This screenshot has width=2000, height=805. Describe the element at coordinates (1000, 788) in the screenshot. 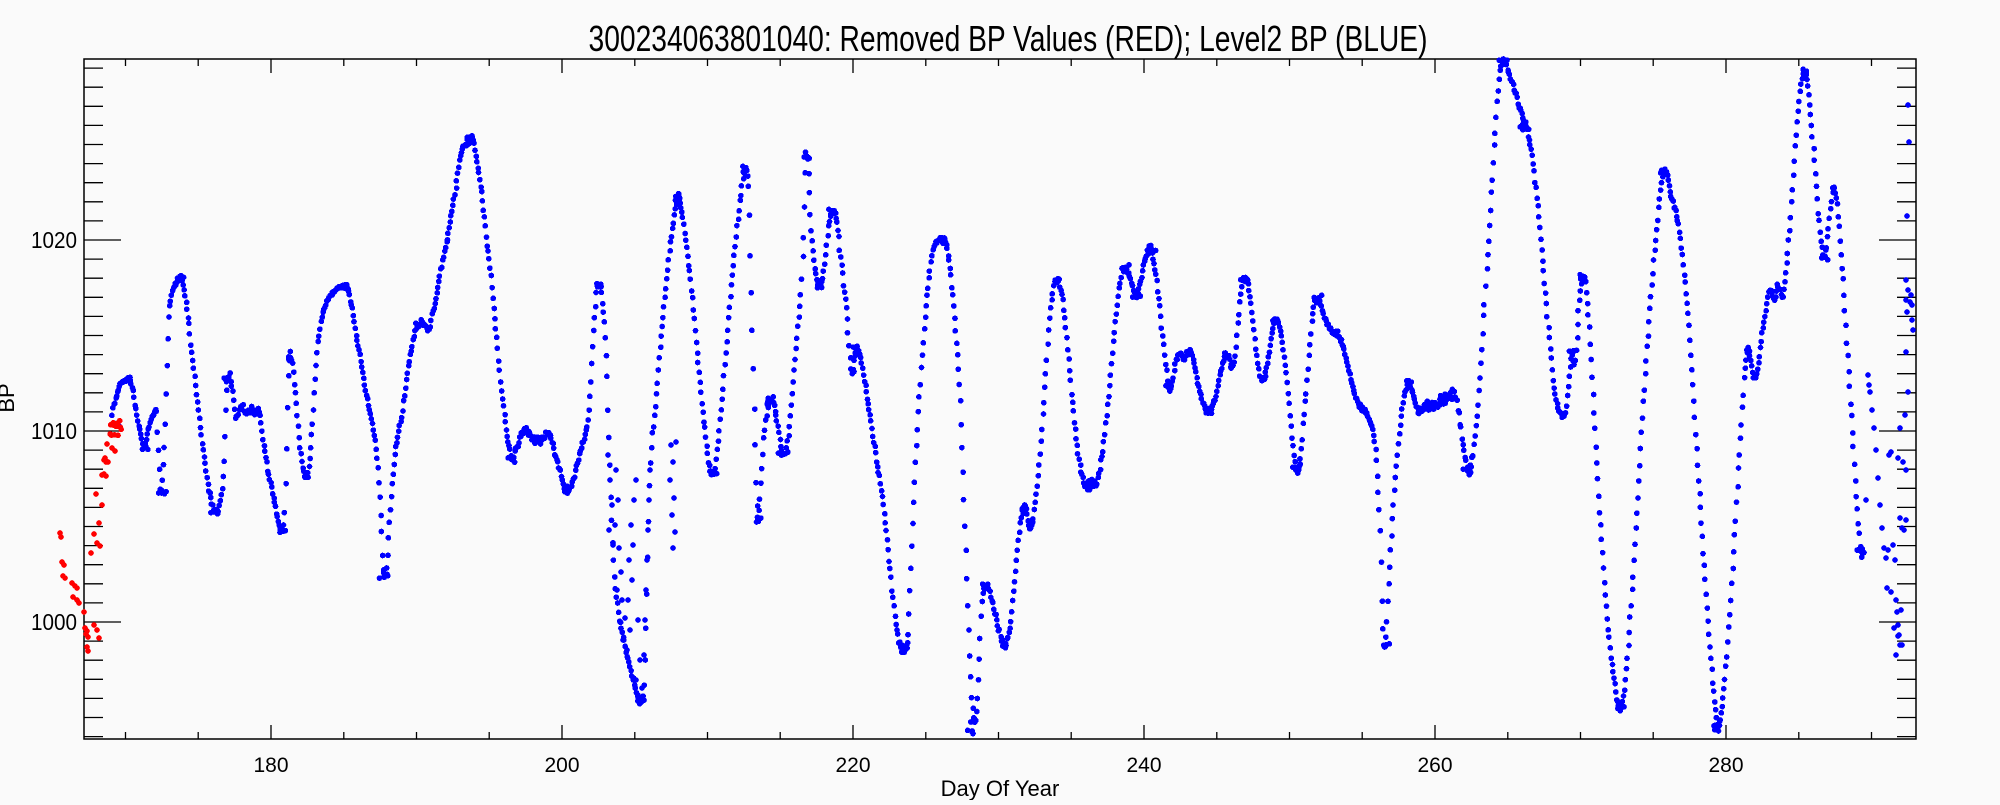

I see `svg-text: Day Of Year` at that location.